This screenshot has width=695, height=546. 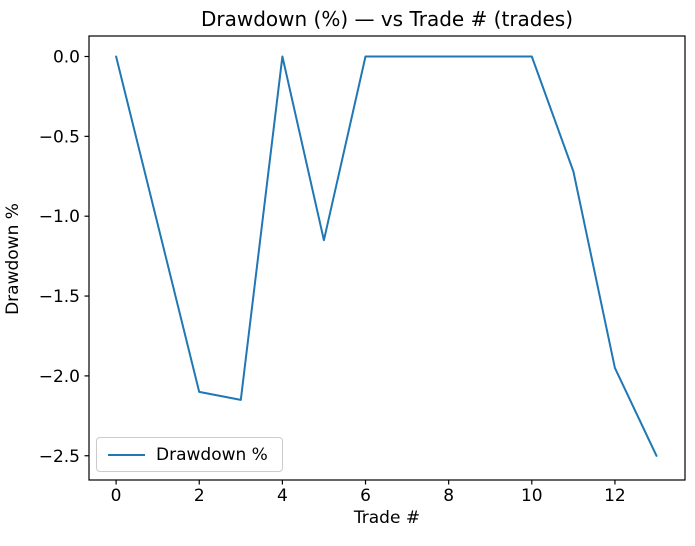 What do you see at coordinates (212, 454) in the screenshot?
I see `legend-label: Drawdown %` at bounding box center [212, 454].